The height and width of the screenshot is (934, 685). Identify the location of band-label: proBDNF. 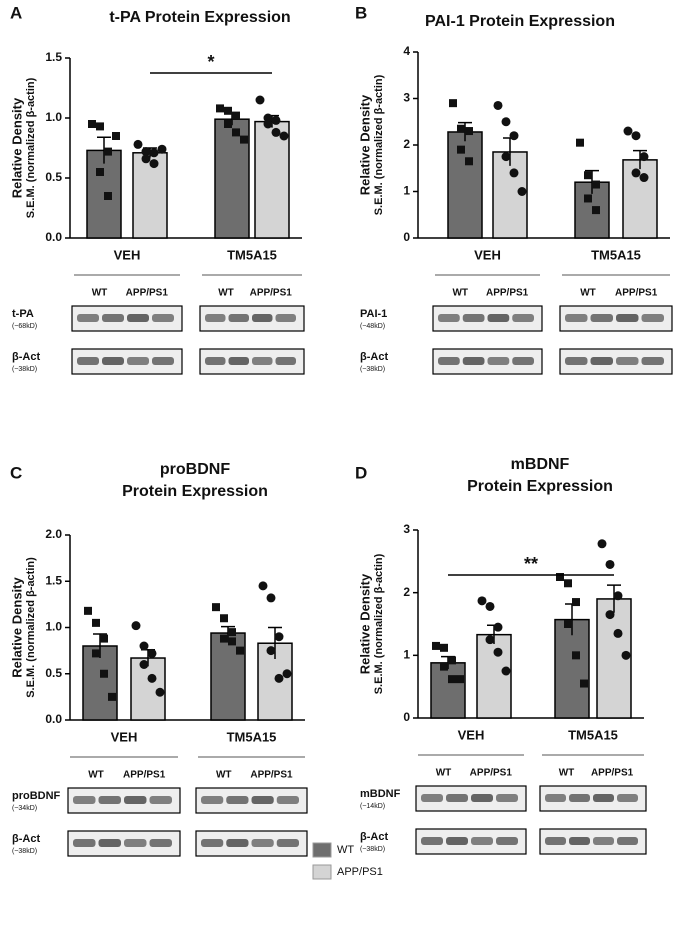
(36, 796).